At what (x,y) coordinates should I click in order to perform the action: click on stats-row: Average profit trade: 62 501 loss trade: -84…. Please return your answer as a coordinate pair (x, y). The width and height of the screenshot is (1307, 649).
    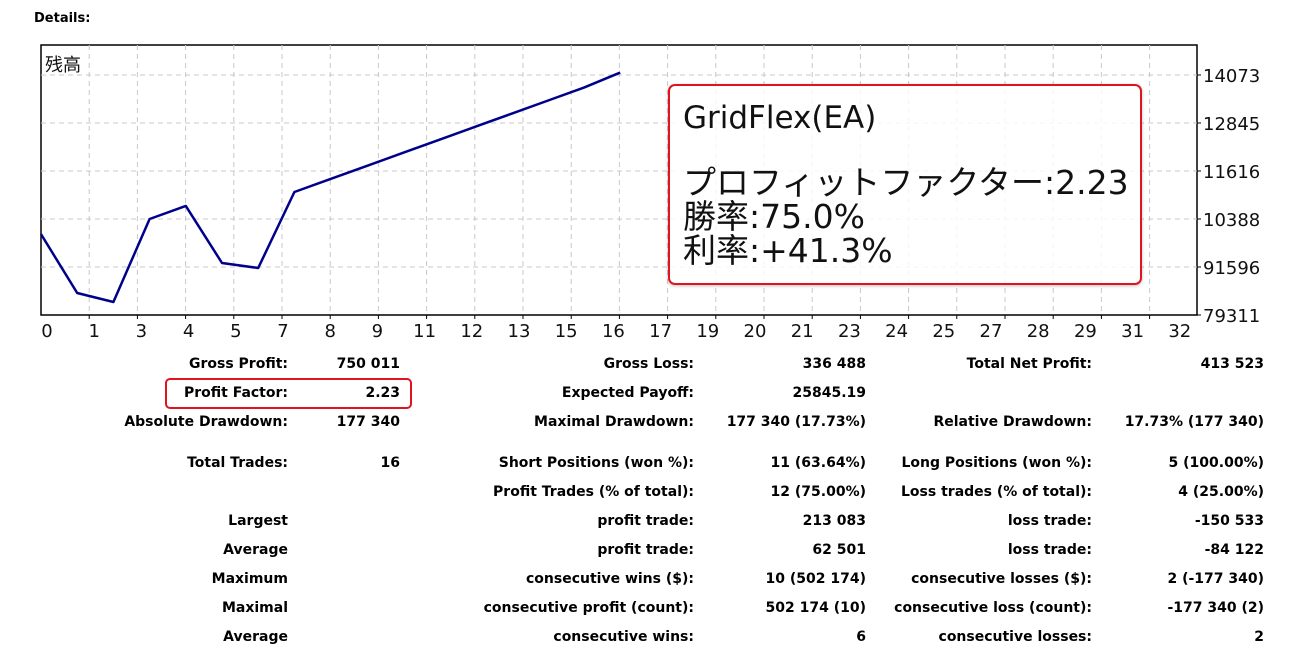
    Looking at the image, I should click on (632, 549).